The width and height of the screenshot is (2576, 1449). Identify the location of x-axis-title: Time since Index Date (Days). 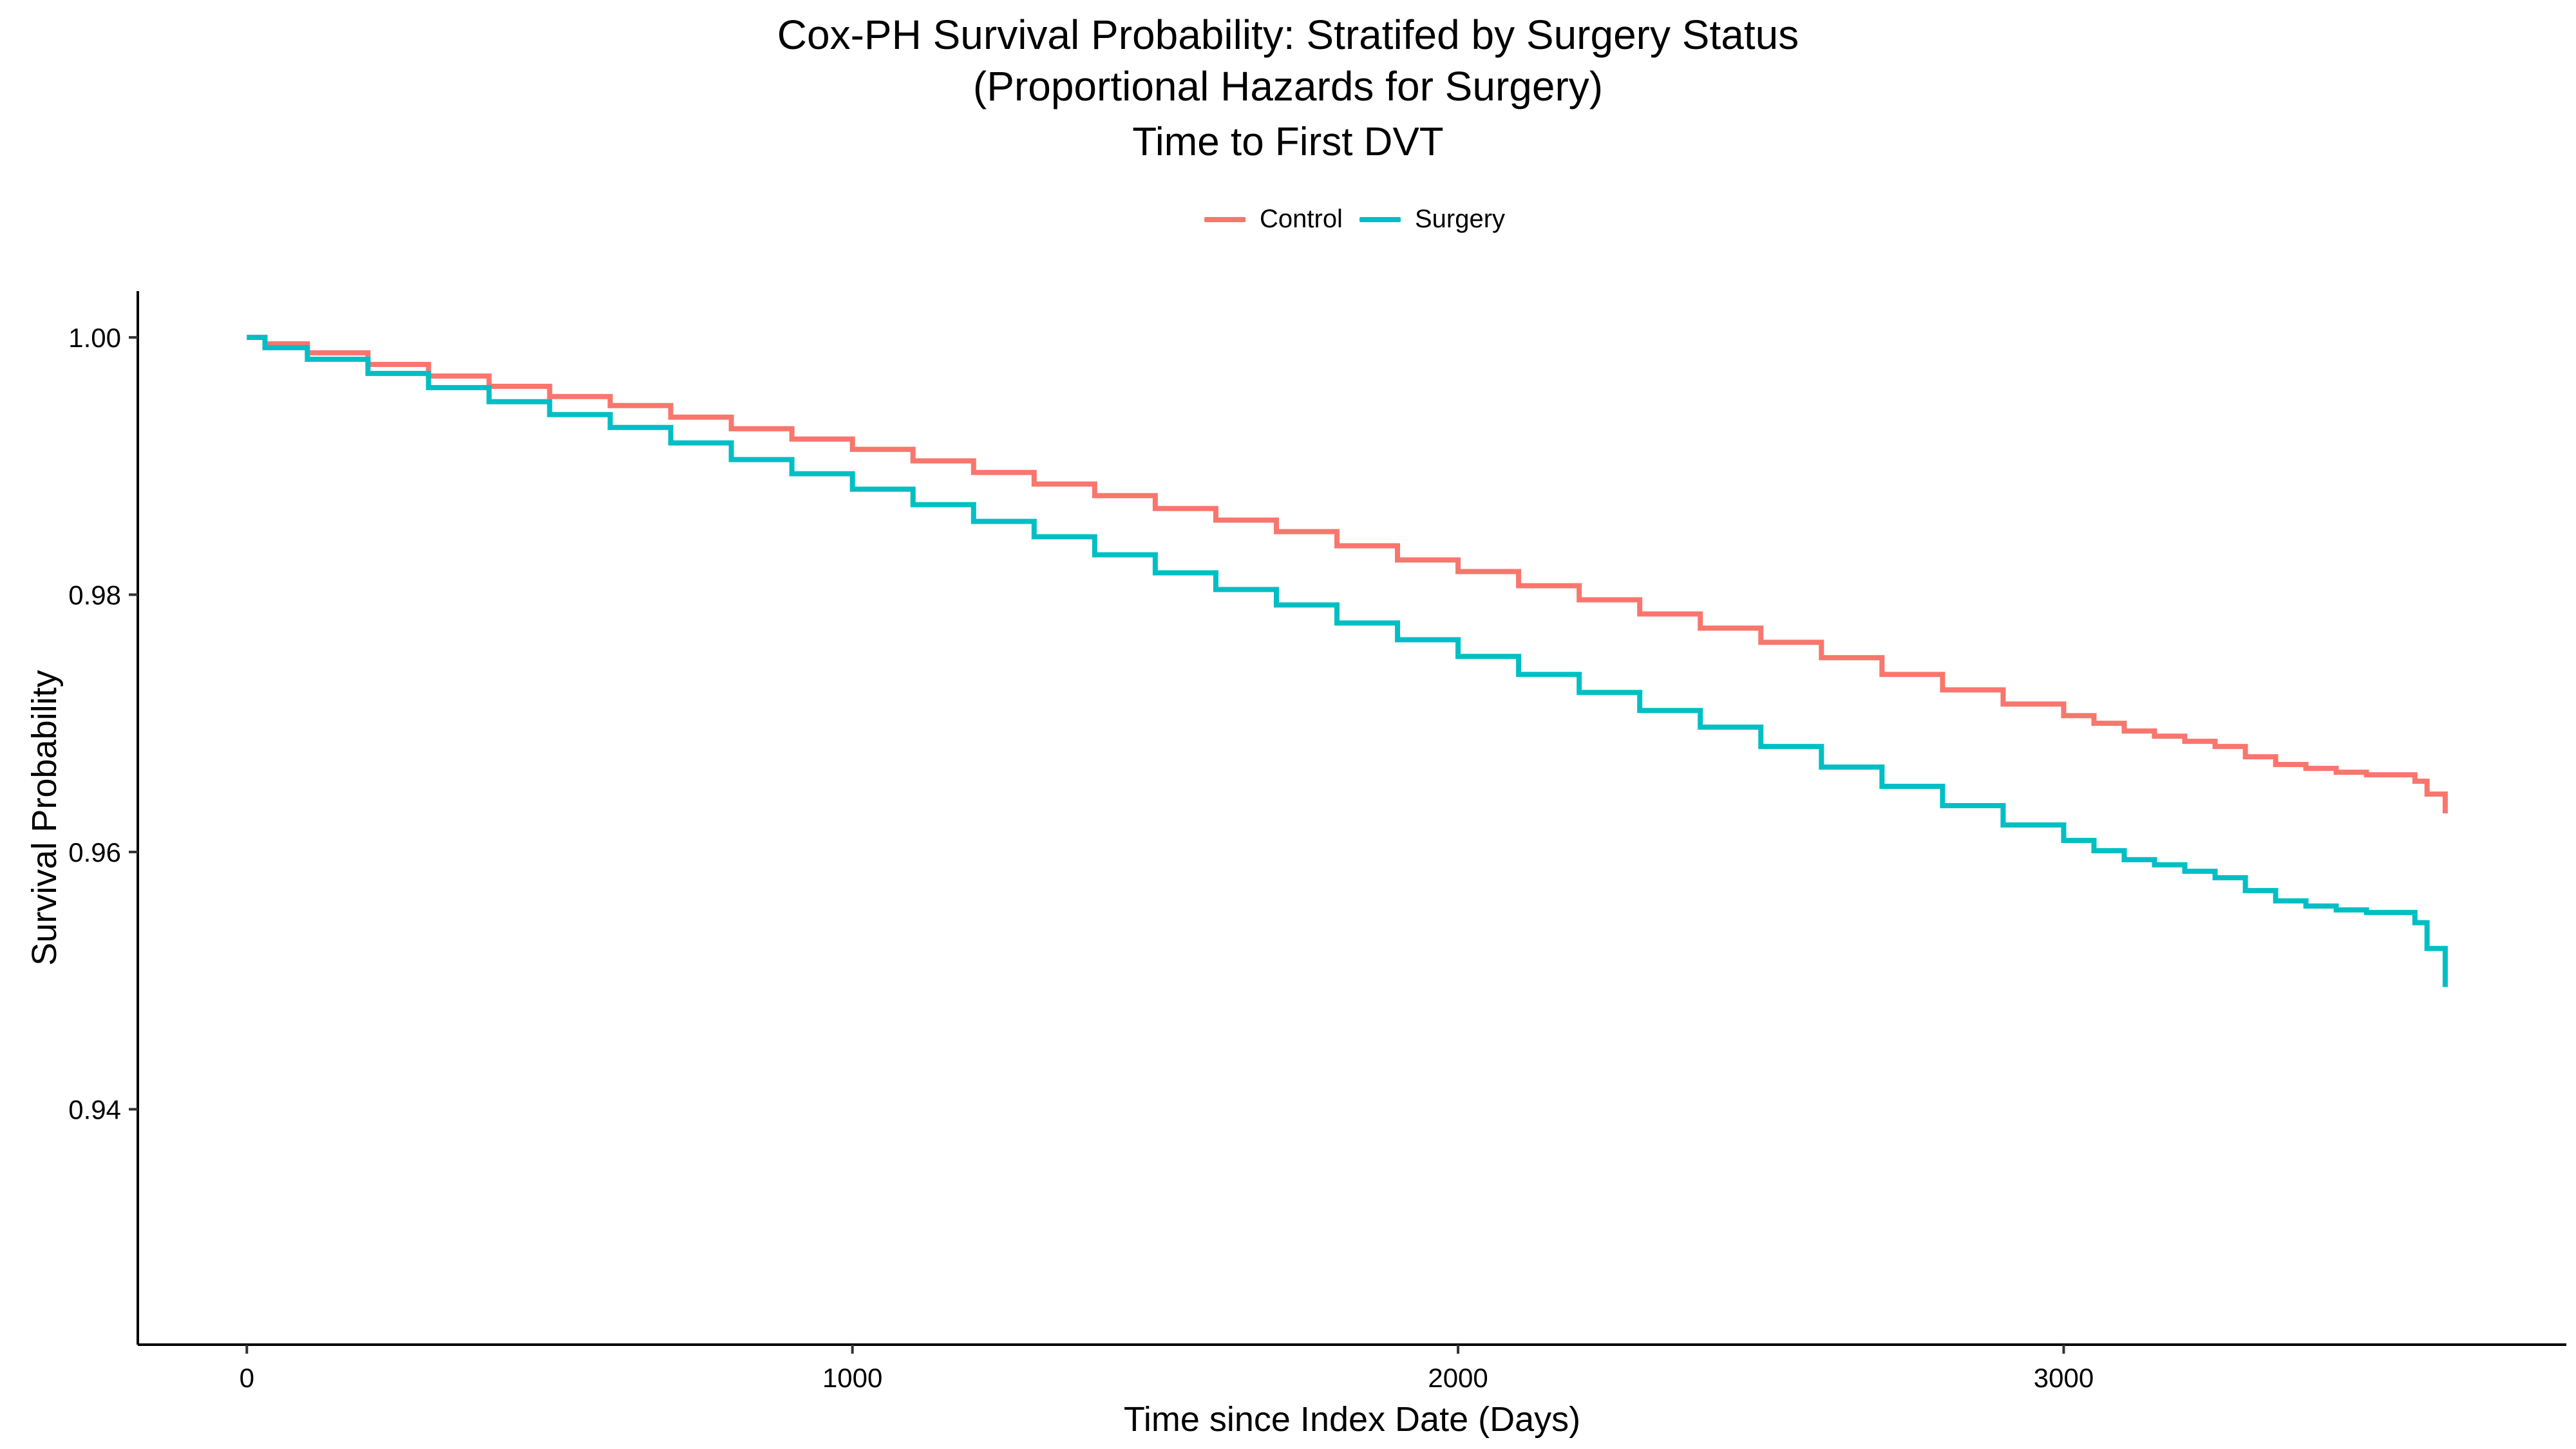
(1352, 1419).